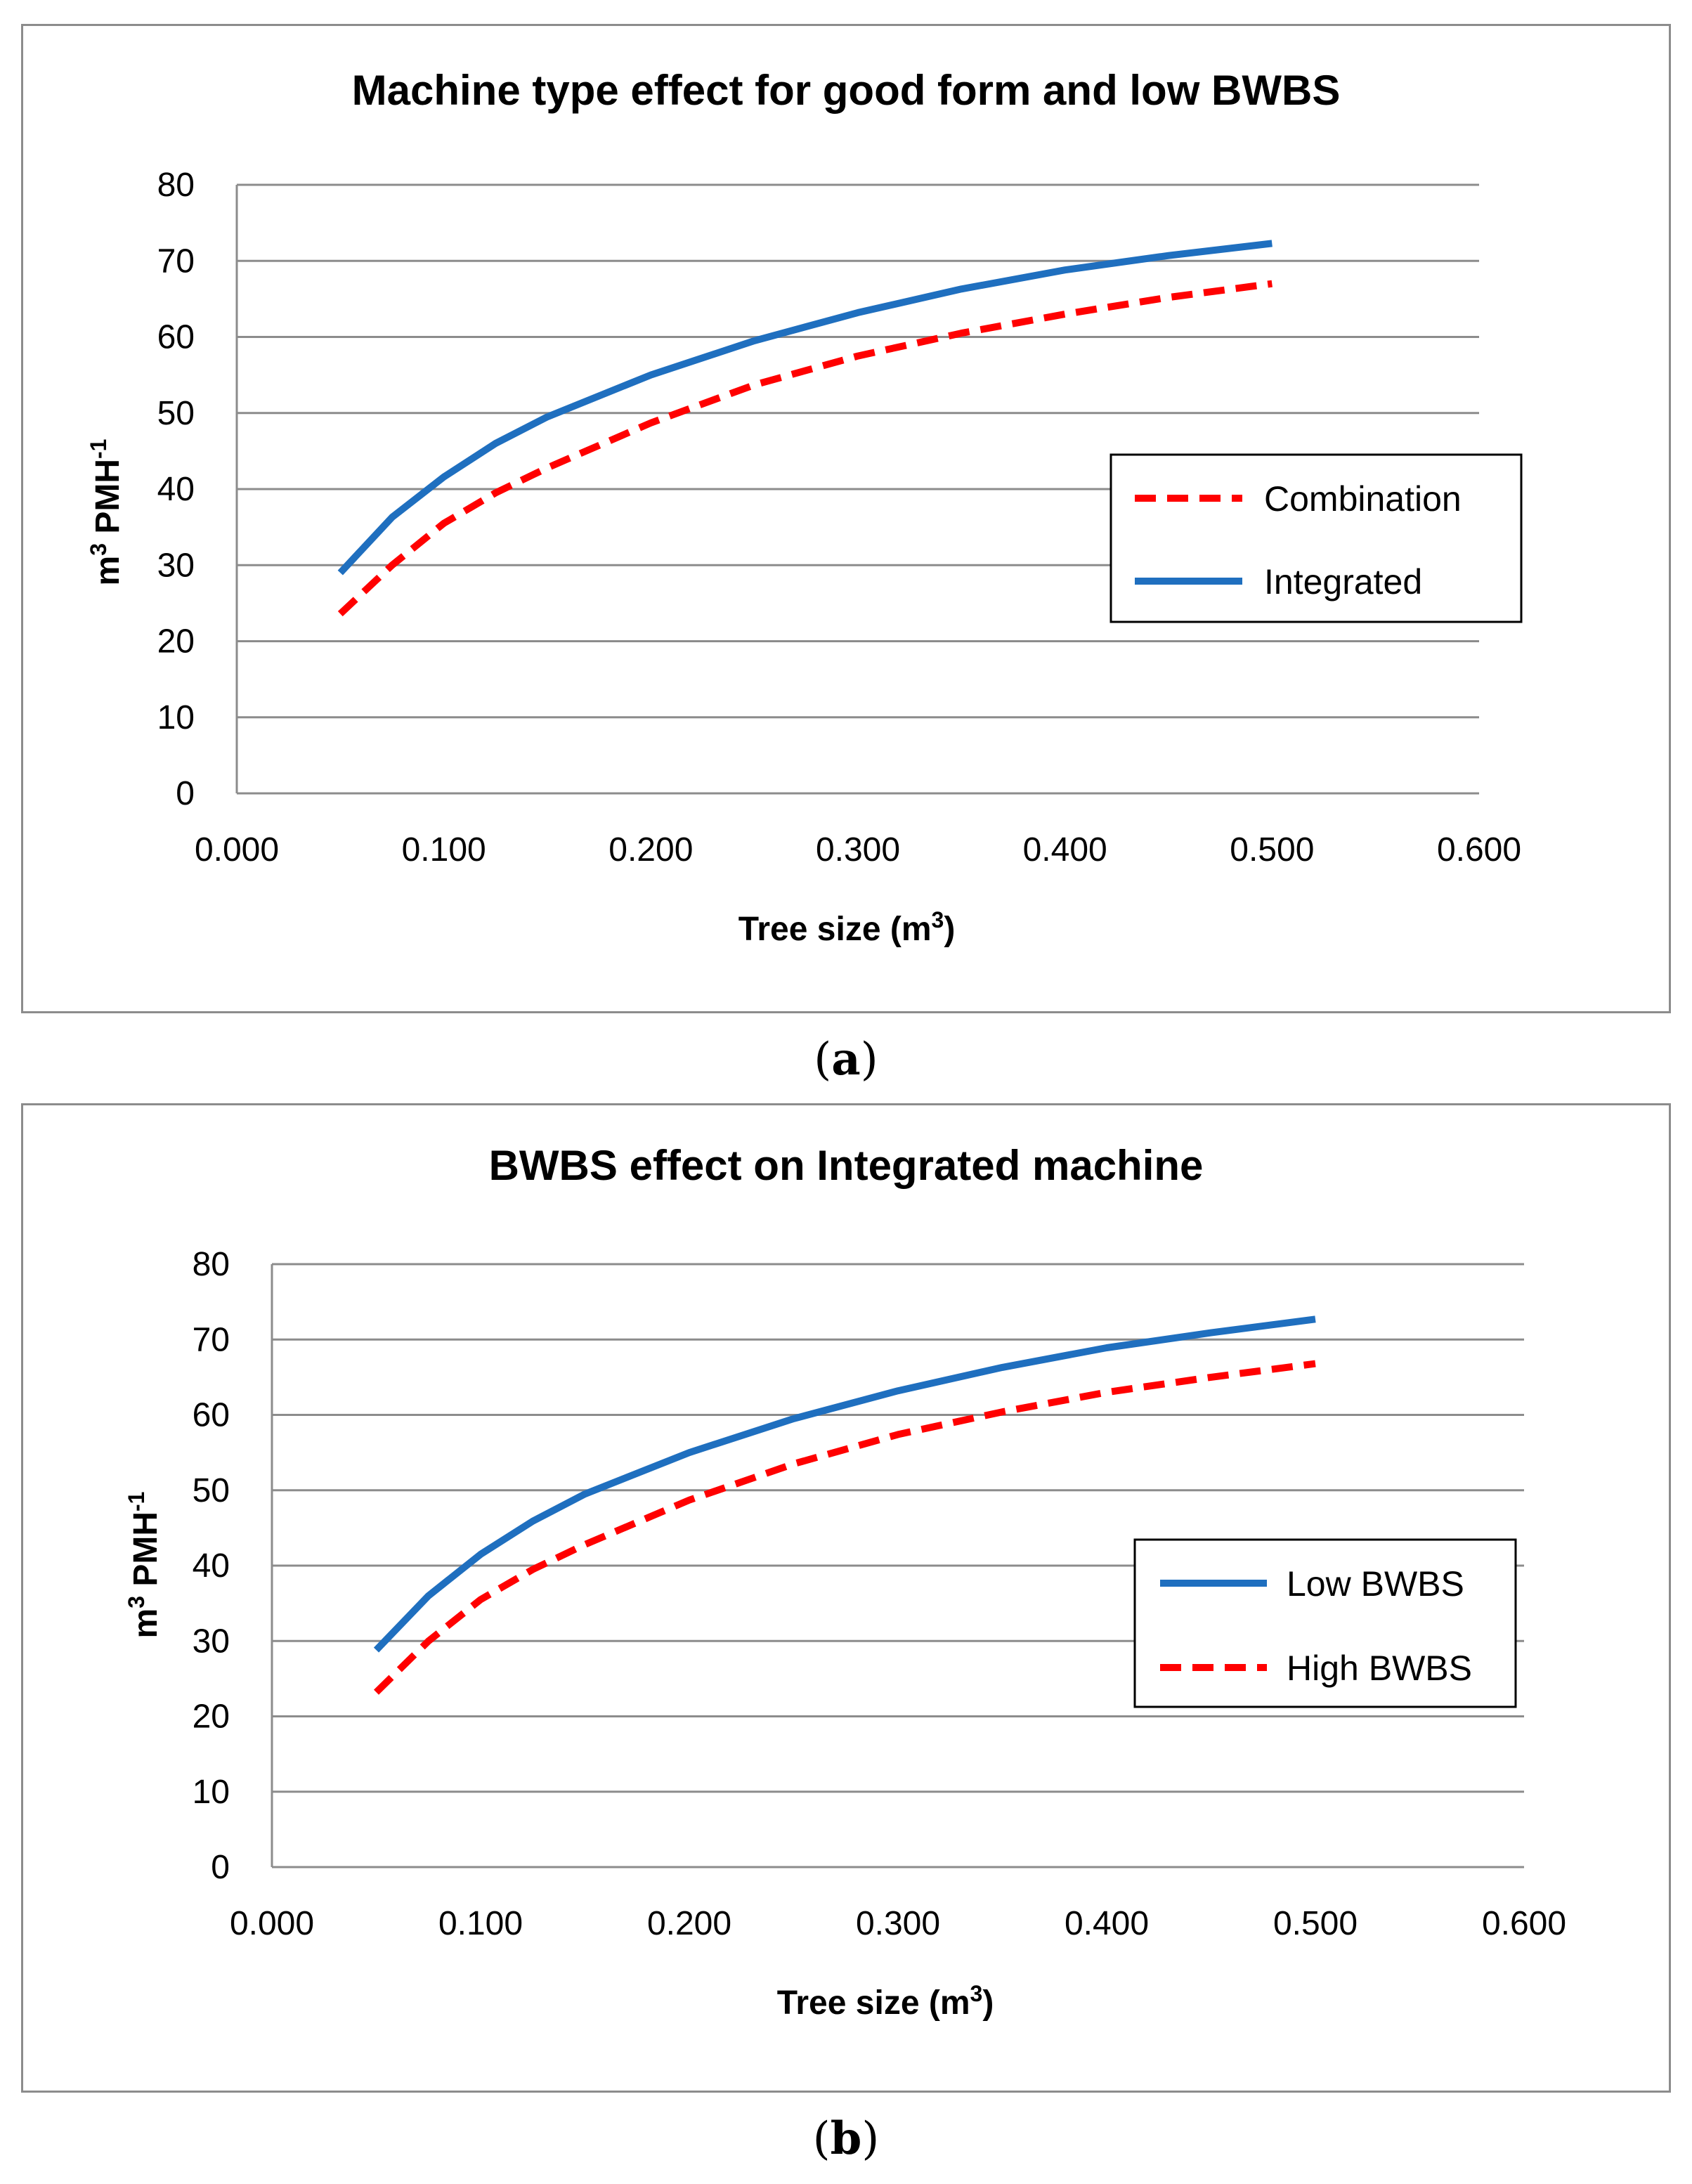 The image size is (1692, 2184). What do you see at coordinates (844, 1527) in the screenshot?
I see `series-line-high-bwbs` at bounding box center [844, 1527].